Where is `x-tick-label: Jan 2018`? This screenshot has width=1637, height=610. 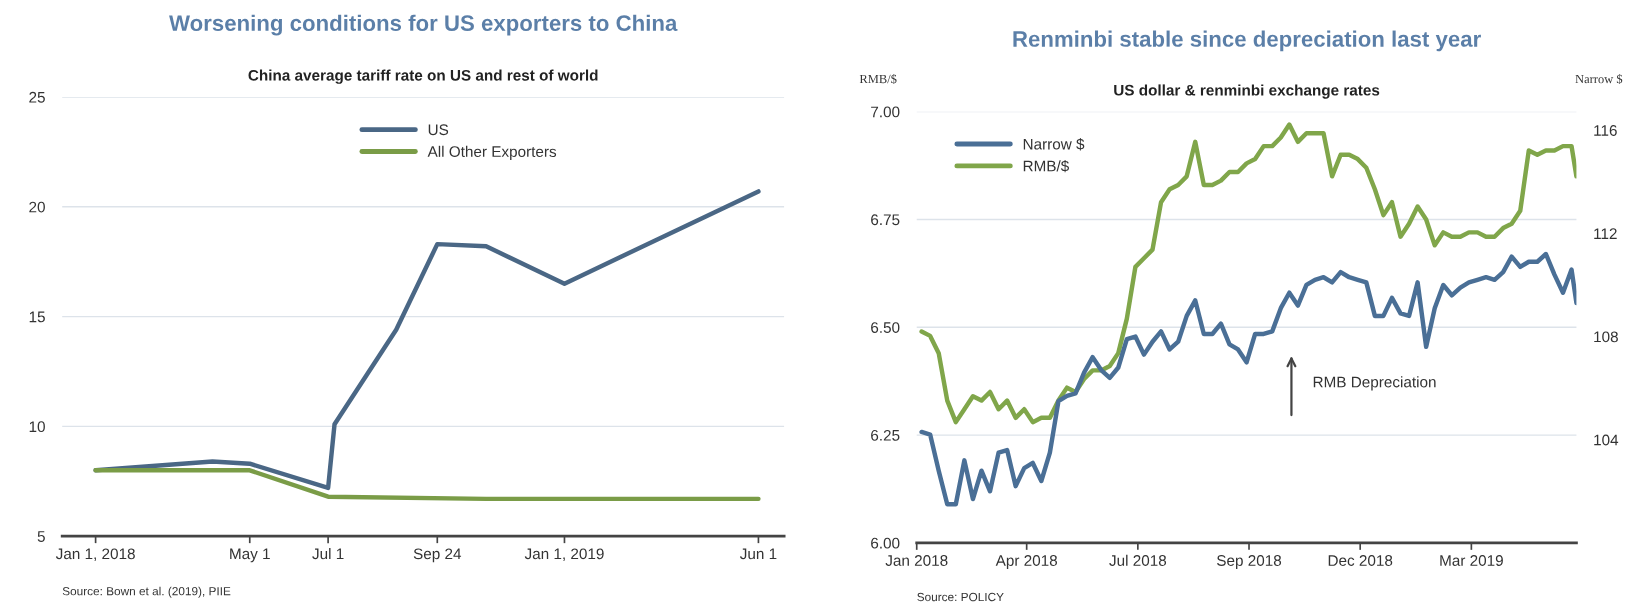
x-tick-label: Jan 2018 is located at coordinates (916, 560).